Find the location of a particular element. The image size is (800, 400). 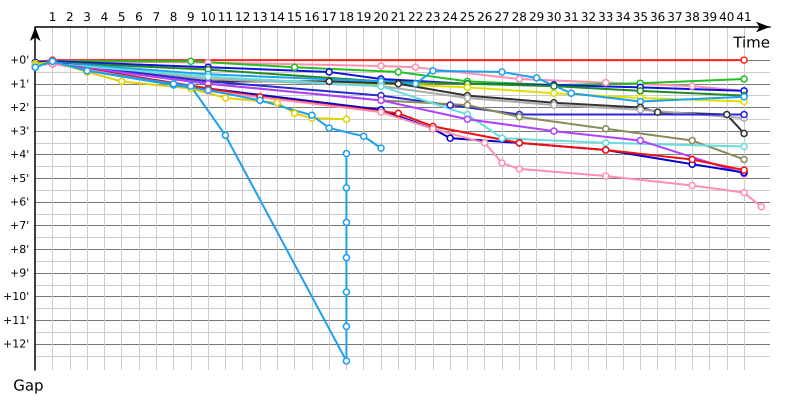

x-tick-label: 5 is located at coordinates (122, 17).